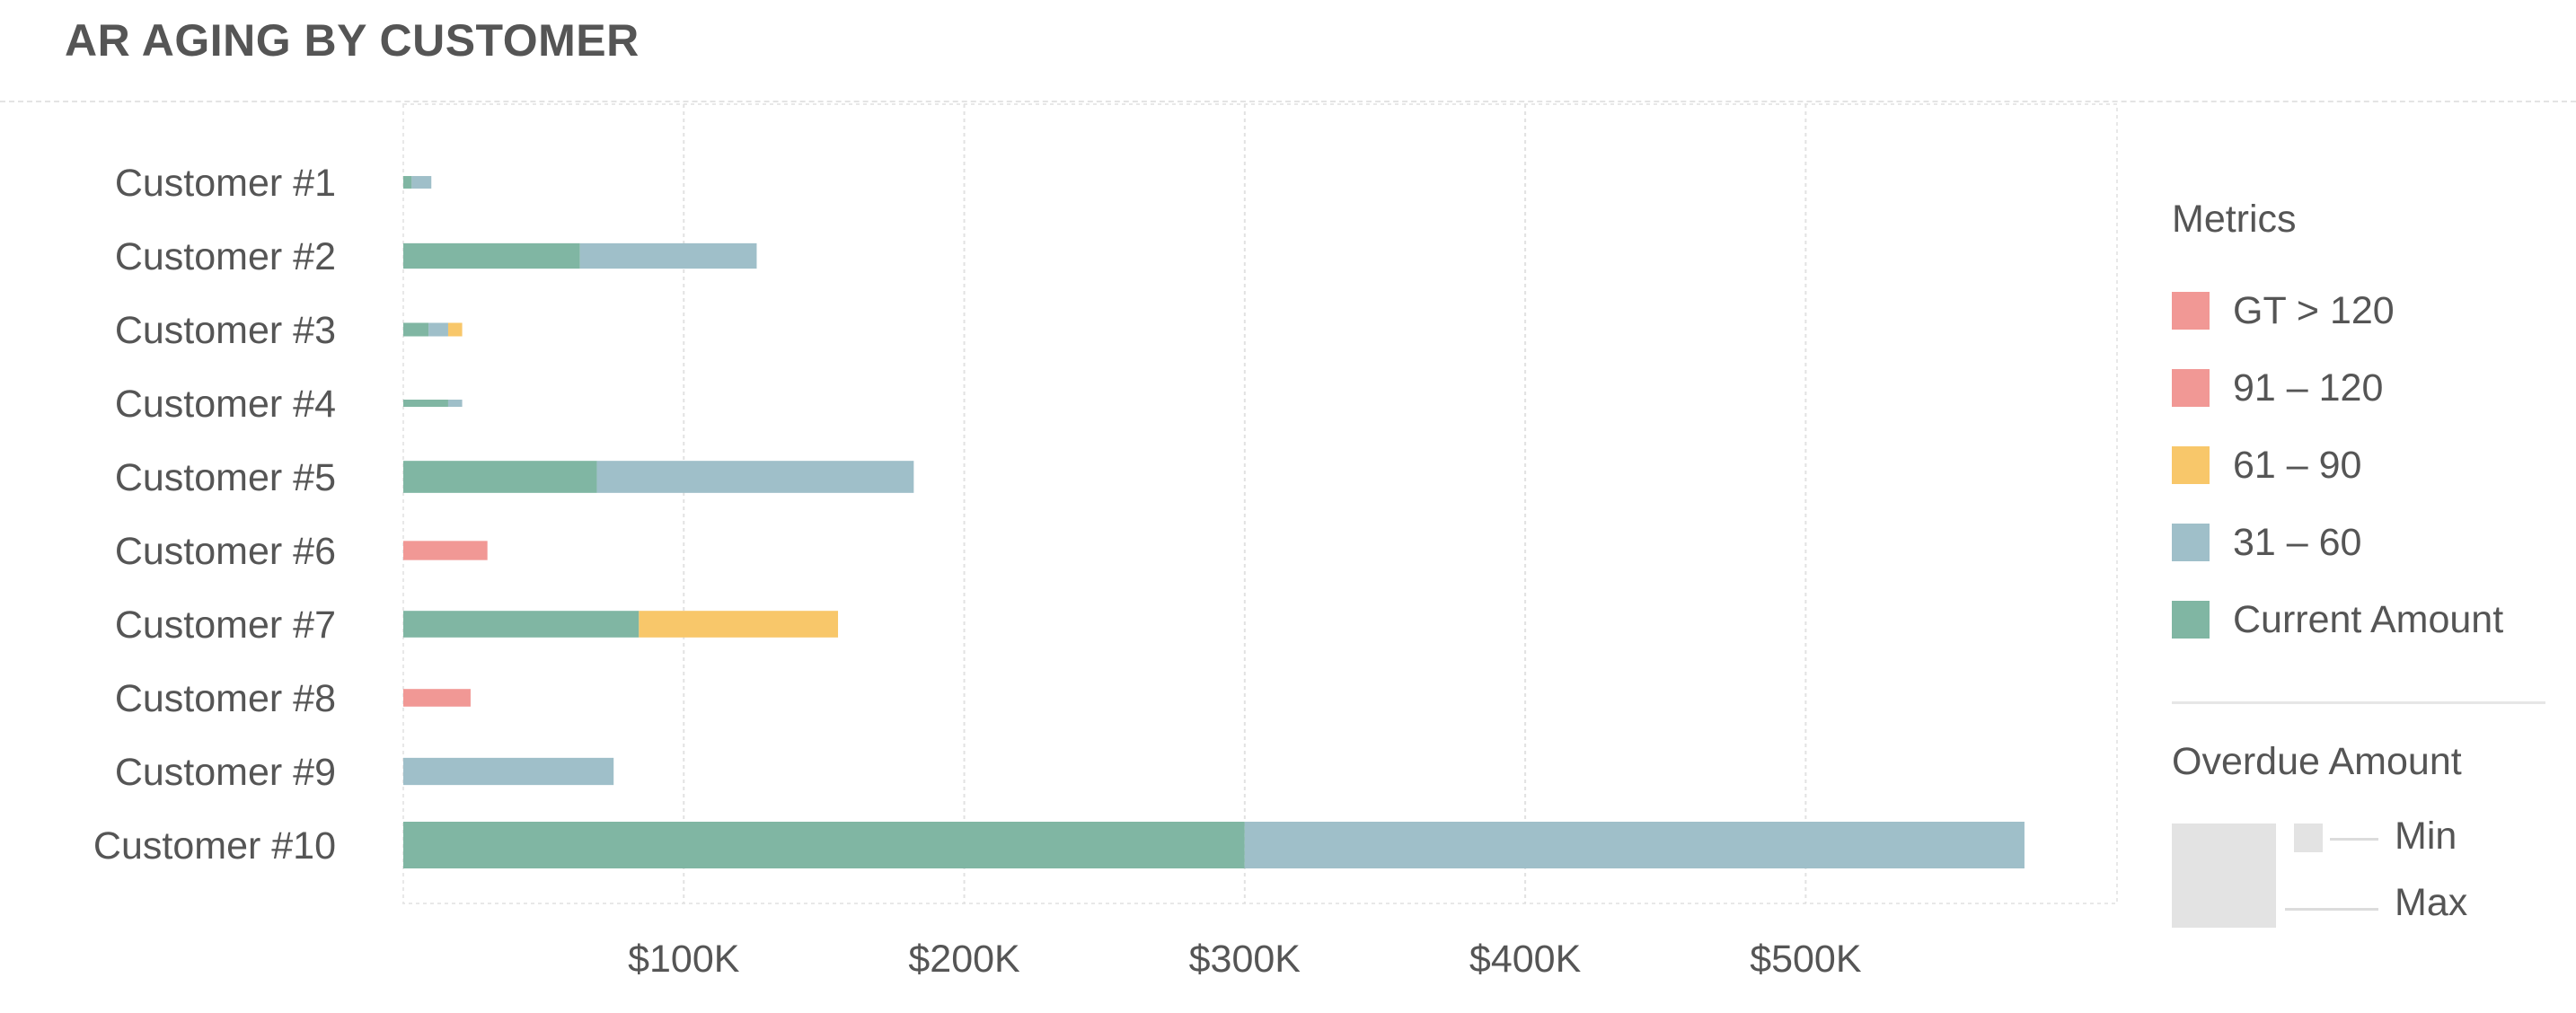 Image resolution: width=2576 pixels, height=1013 pixels. Describe the element at coordinates (2308, 388) in the screenshot. I see `legend-label: 91 – 120` at that location.